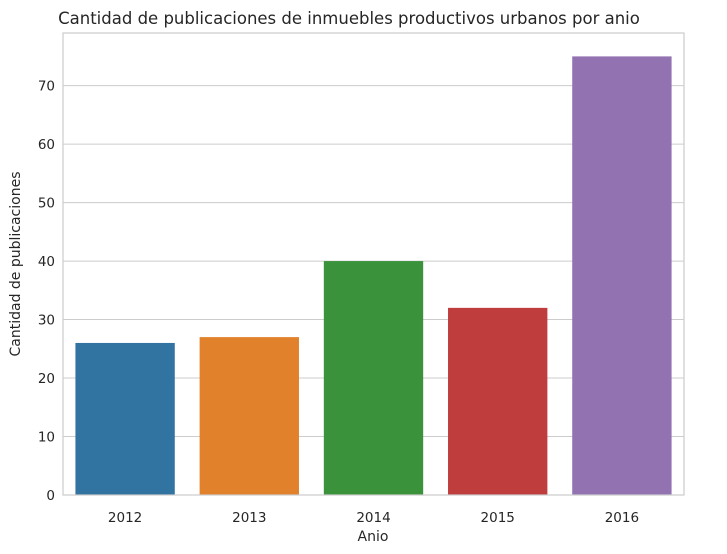  Describe the element at coordinates (498, 518) in the screenshot. I see `x-tick-label: 2015` at that location.